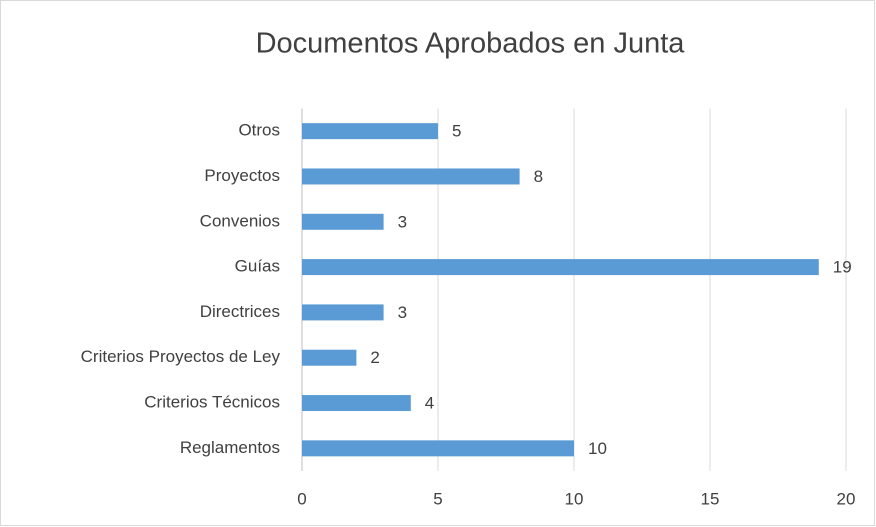  I want to click on data-label: 10, so click(597, 448).